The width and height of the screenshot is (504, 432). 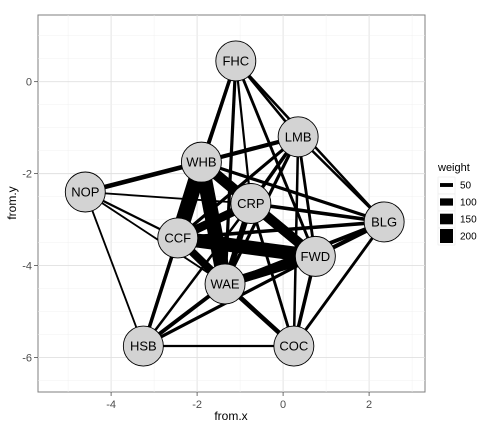 I want to click on node-whb: WHB, so click(x=201, y=162).